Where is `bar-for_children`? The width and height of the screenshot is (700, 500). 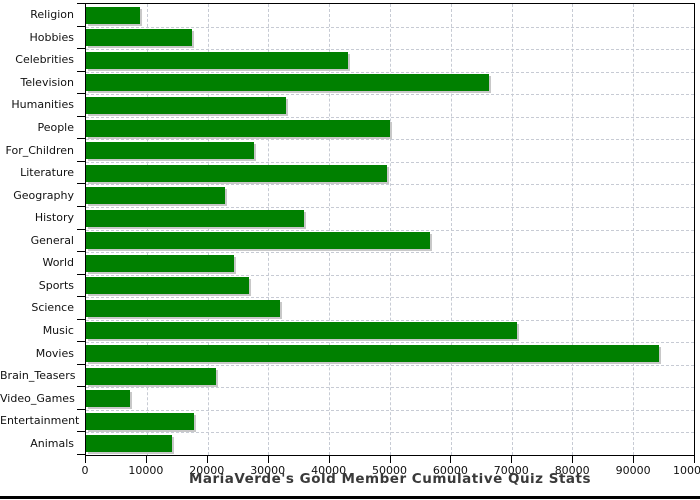
bar-for_children is located at coordinates (170, 151).